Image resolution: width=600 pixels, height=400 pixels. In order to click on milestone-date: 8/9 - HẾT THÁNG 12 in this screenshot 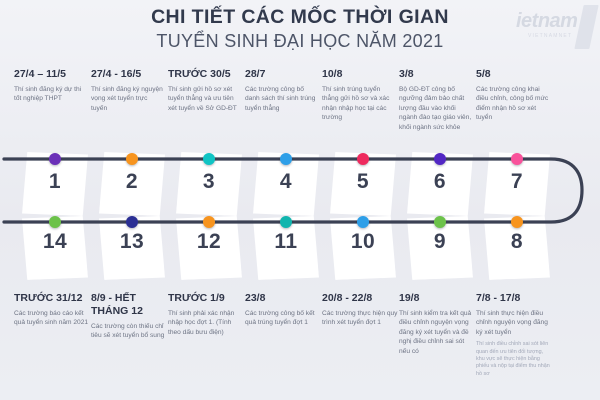, I will do `click(117, 304)`.